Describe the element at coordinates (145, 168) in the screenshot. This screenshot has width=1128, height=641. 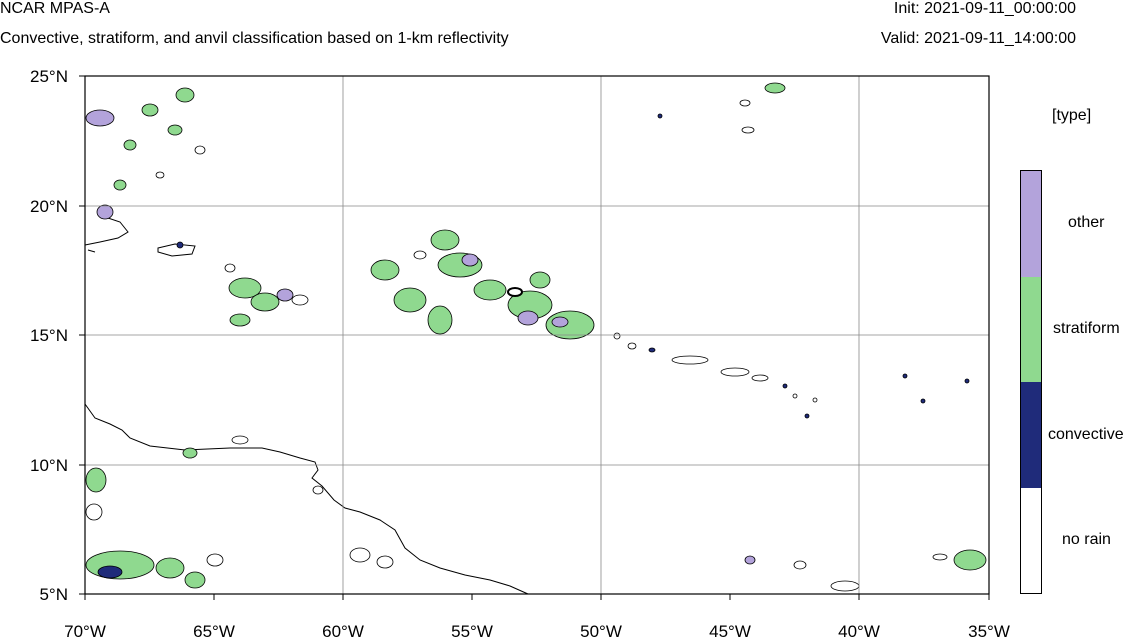
I see `precip-cluster-nw` at that location.